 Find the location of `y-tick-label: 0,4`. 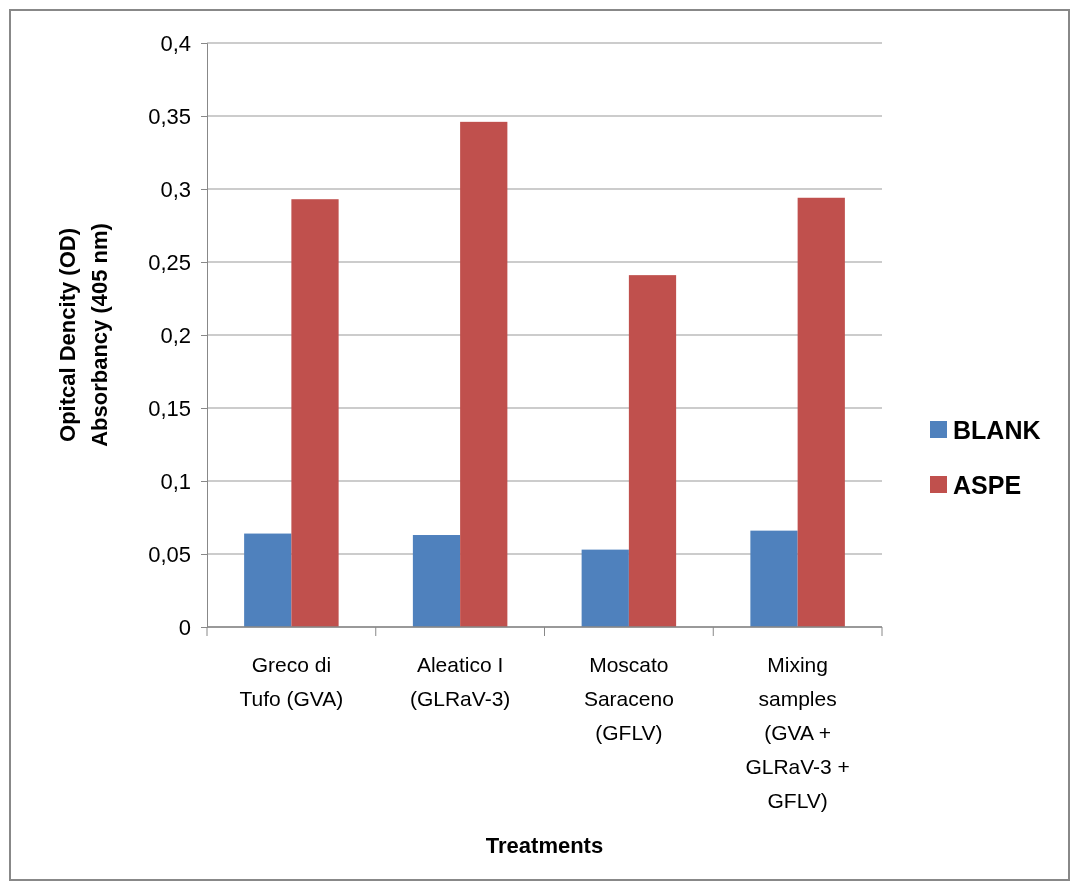

y-tick-label: 0,4 is located at coordinates (175, 43).